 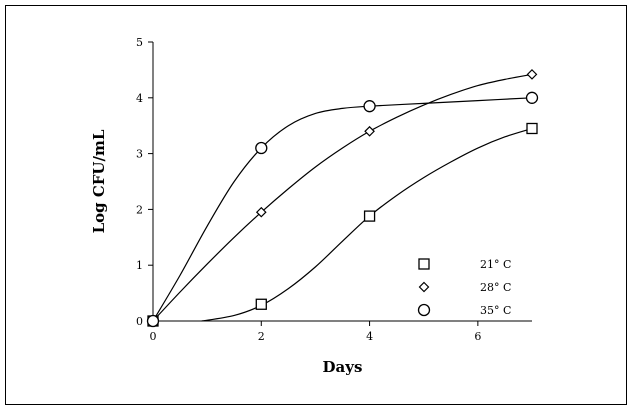 What do you see at coordinates (464, 310) in the screenshot?
I see `legend-item-35c: 35° C` at bounding box center [464, 310].